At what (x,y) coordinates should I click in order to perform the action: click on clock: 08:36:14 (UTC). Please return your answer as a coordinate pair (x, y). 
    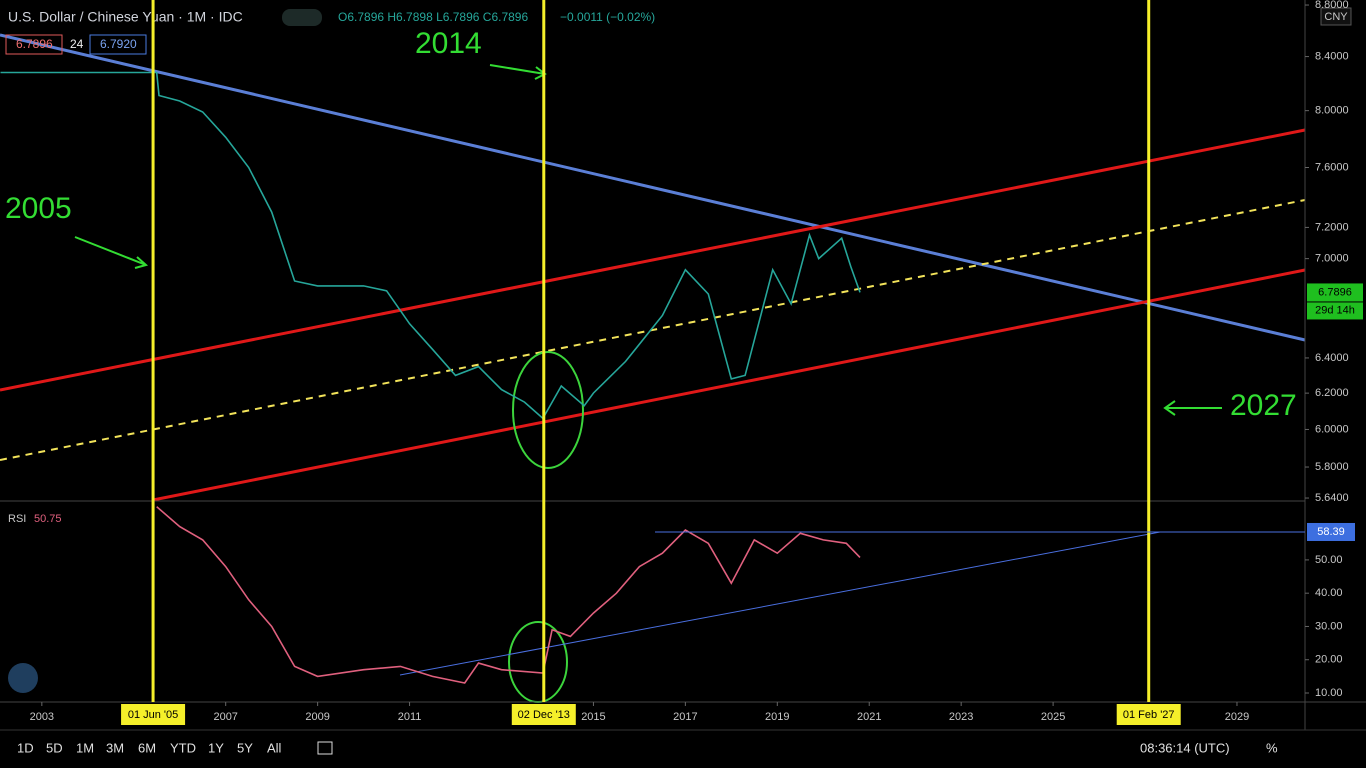
    Looking at the image, I should click on (1185, 747).